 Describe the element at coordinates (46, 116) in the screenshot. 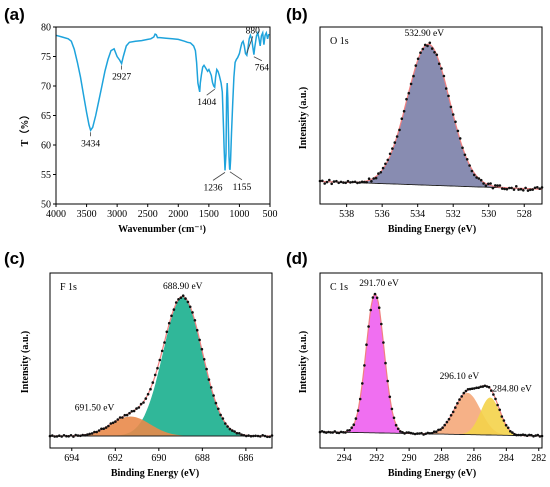

I see `panel-a-ytick-label: 65` at that location.